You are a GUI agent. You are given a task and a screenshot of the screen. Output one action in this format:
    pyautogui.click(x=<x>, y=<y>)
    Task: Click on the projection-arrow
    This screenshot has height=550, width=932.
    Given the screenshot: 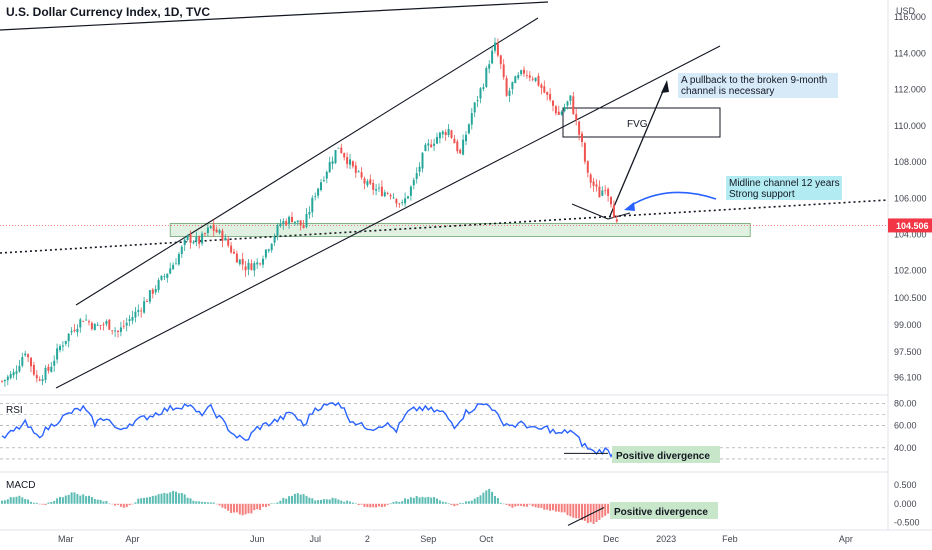 What is the action you would take?
    pyautogui.click(x=638, y=150)
    